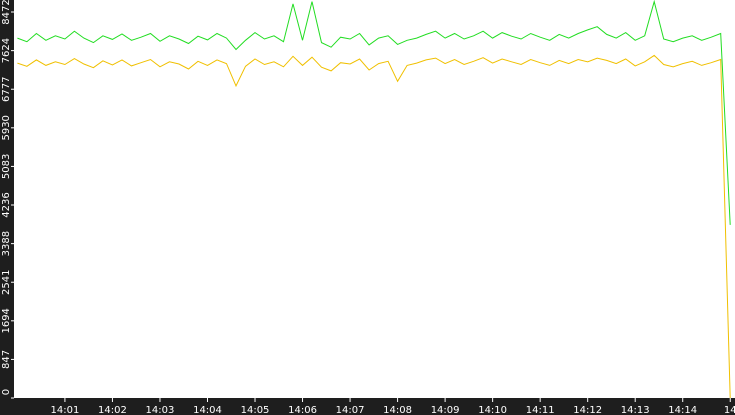 The width and height of the screenshot is (735, 415). I want to click on y-tick-label: 4236, so click(6, 204).